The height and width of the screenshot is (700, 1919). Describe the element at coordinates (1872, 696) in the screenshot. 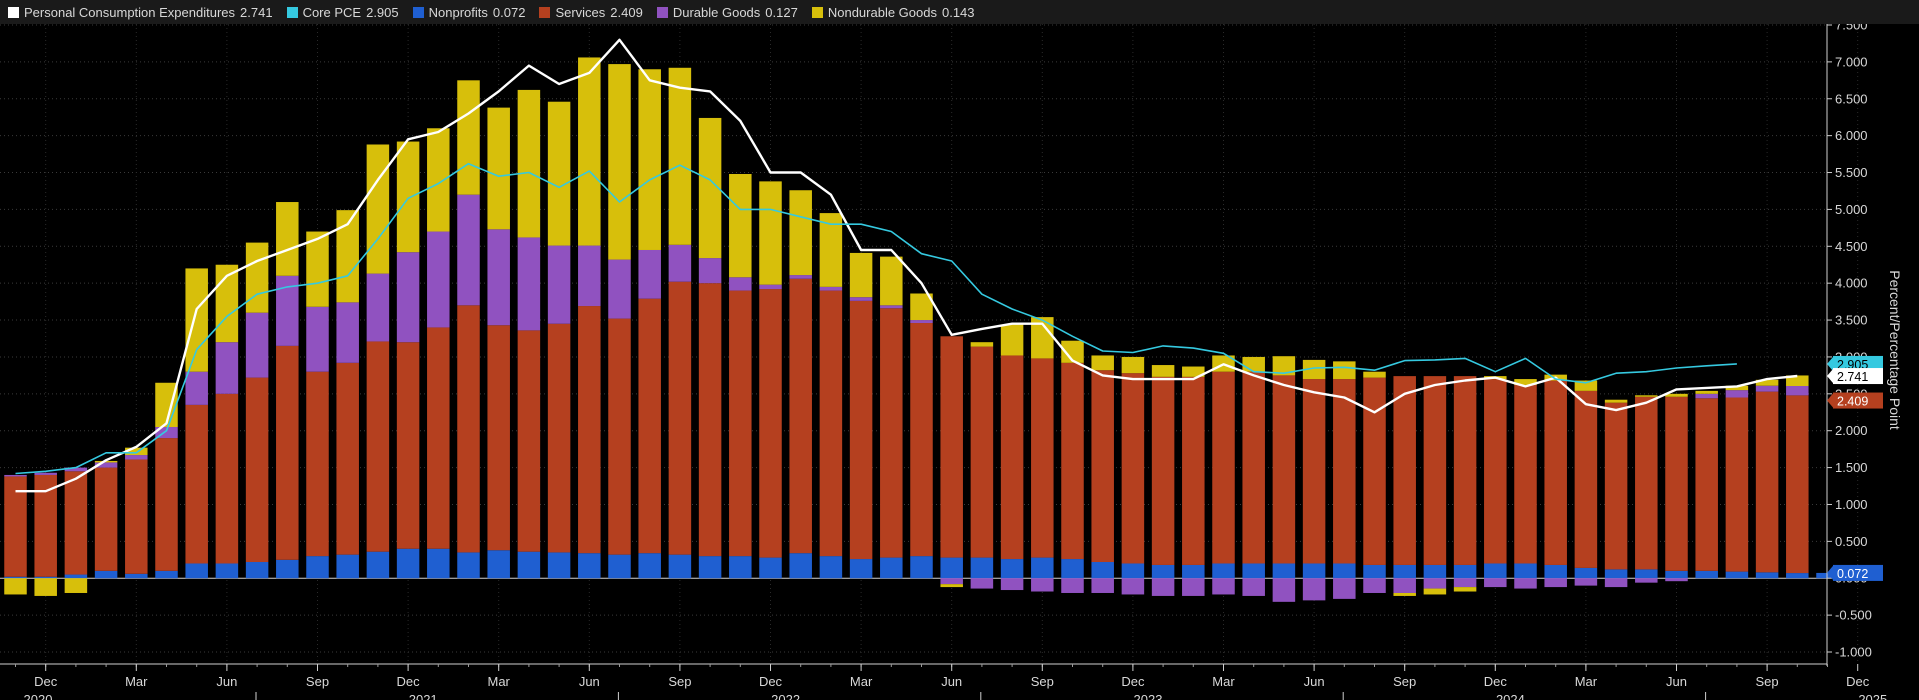

I see `x-year-label: 2025` at that location.